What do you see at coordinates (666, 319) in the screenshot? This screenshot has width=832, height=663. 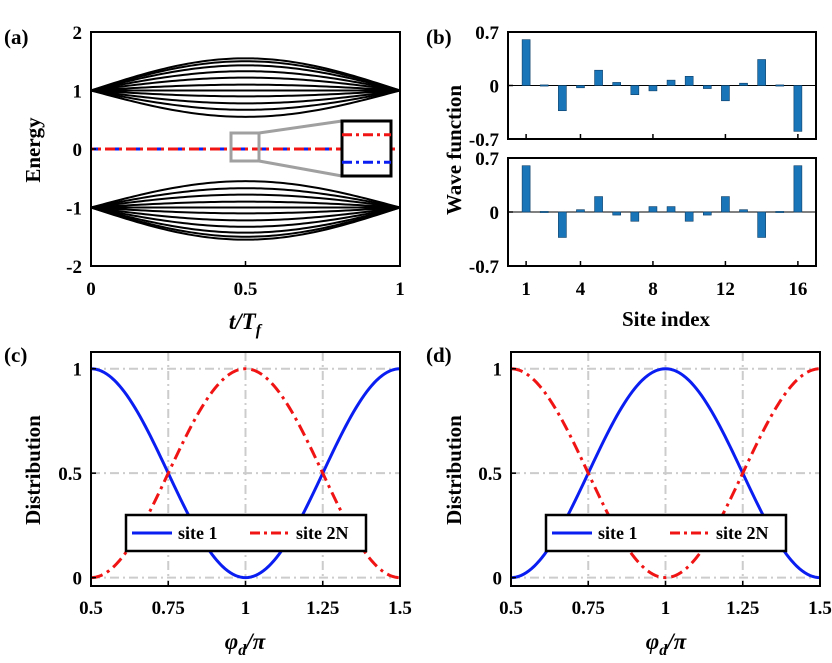 I see `panel-b-xlabel: Site index` at bounding box center [666, 319].